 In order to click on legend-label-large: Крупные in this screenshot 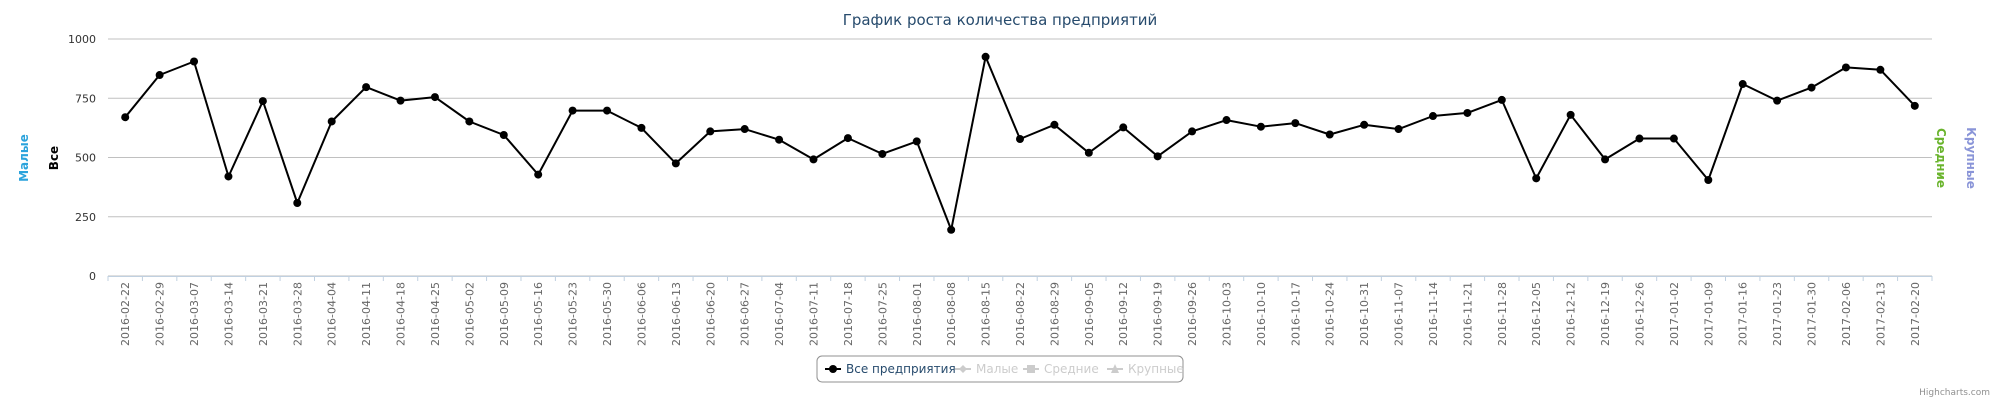, I will do `click(1156, 369)`.